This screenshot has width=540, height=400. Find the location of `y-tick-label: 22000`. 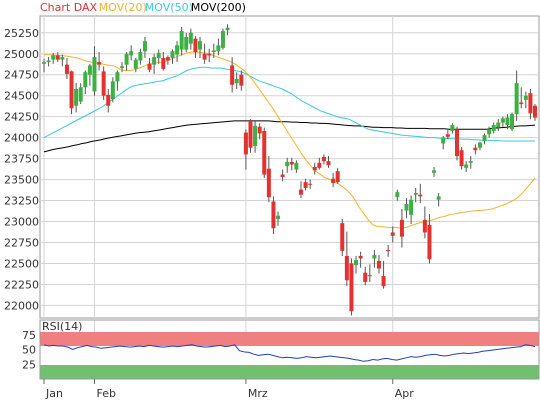

y-tick-label: 22000 is located at coordinates (21, 305).